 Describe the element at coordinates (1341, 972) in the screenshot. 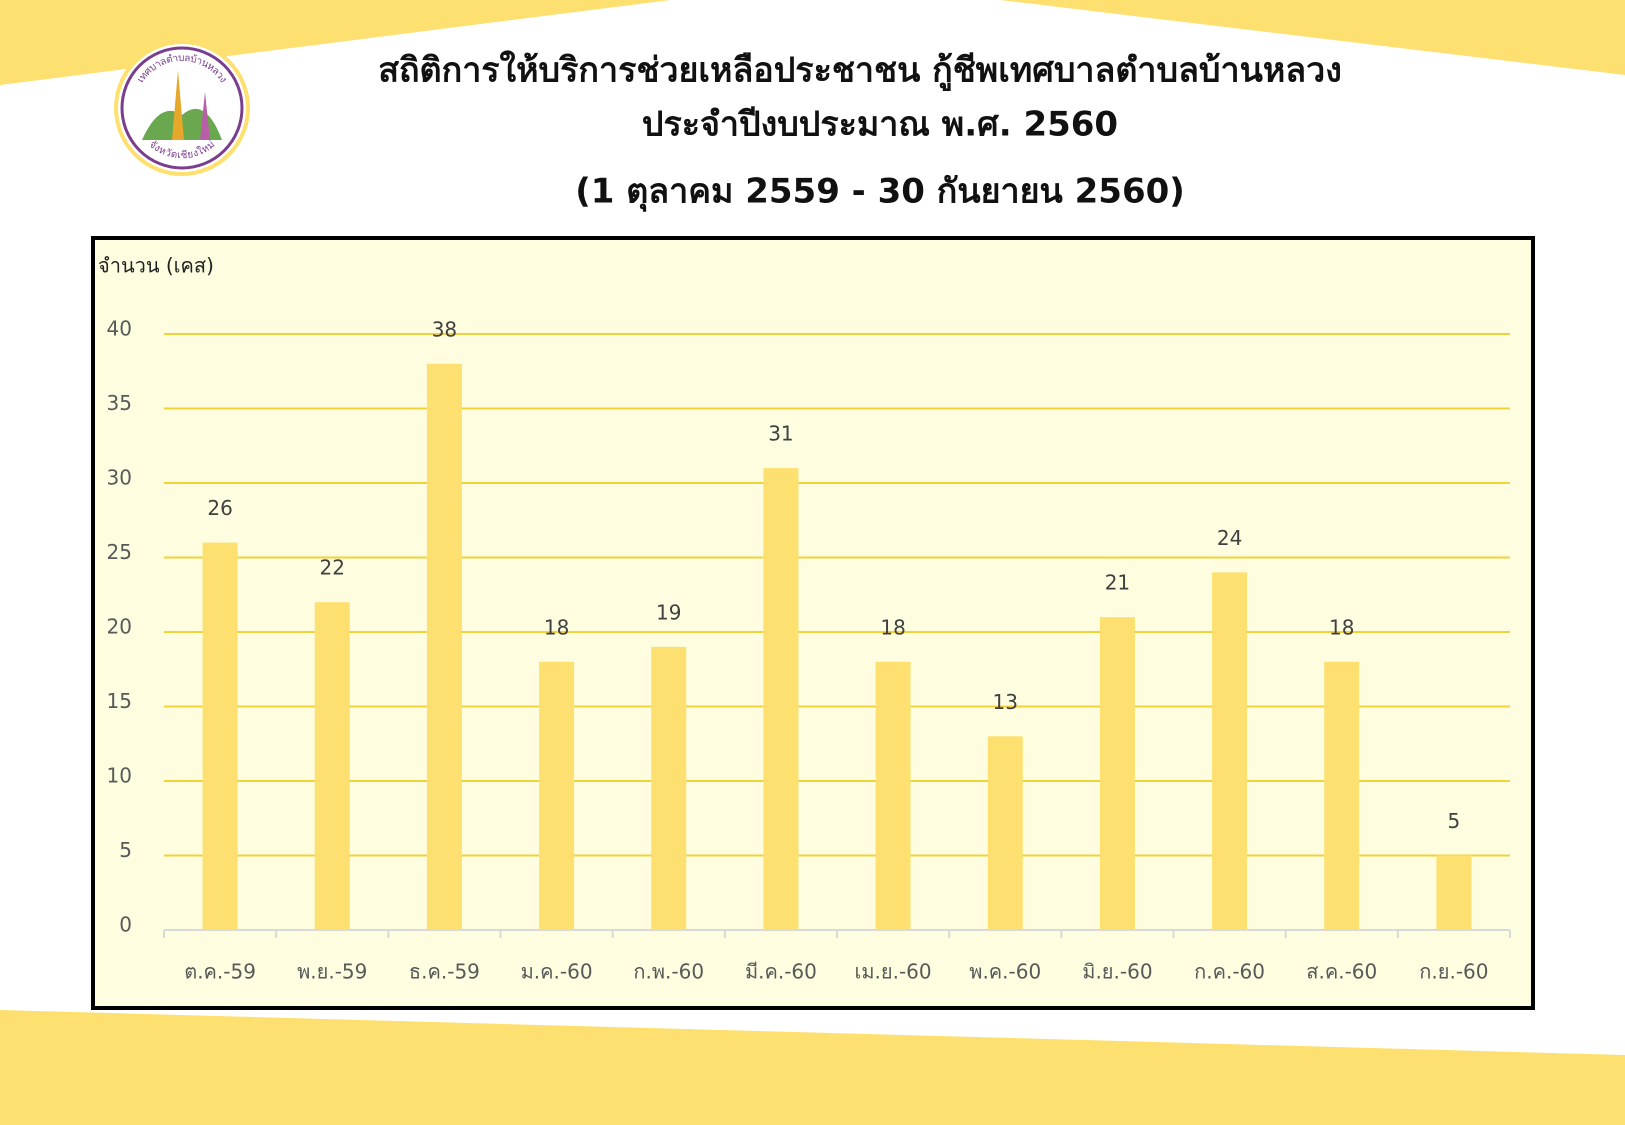

I see `x-tick-label: ส.ค.-60` at that location.